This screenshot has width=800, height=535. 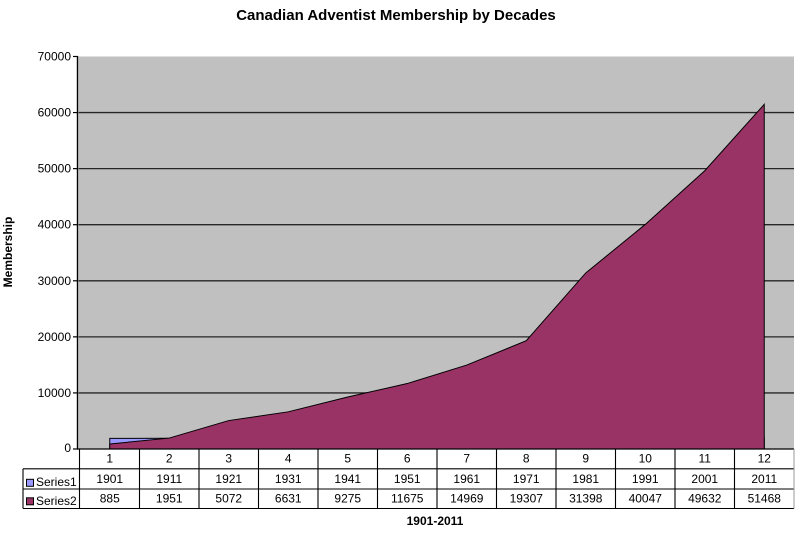 What do you see at coordinates (288, 458) in the screenshot?
I see `svg-text: 4` at bounding box center [288, 458].